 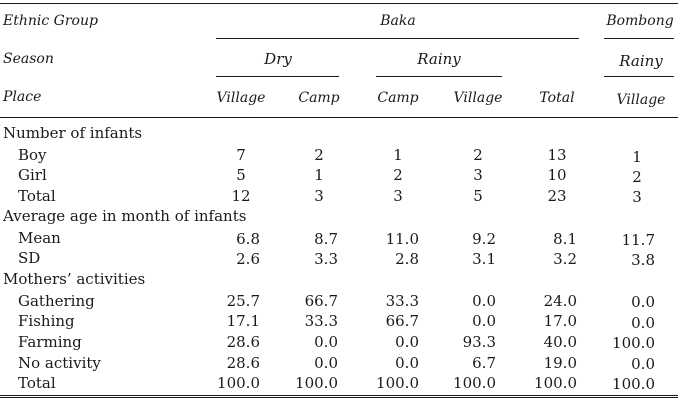 I want to click on baka-header: Baka, so click(x=398, y=21).